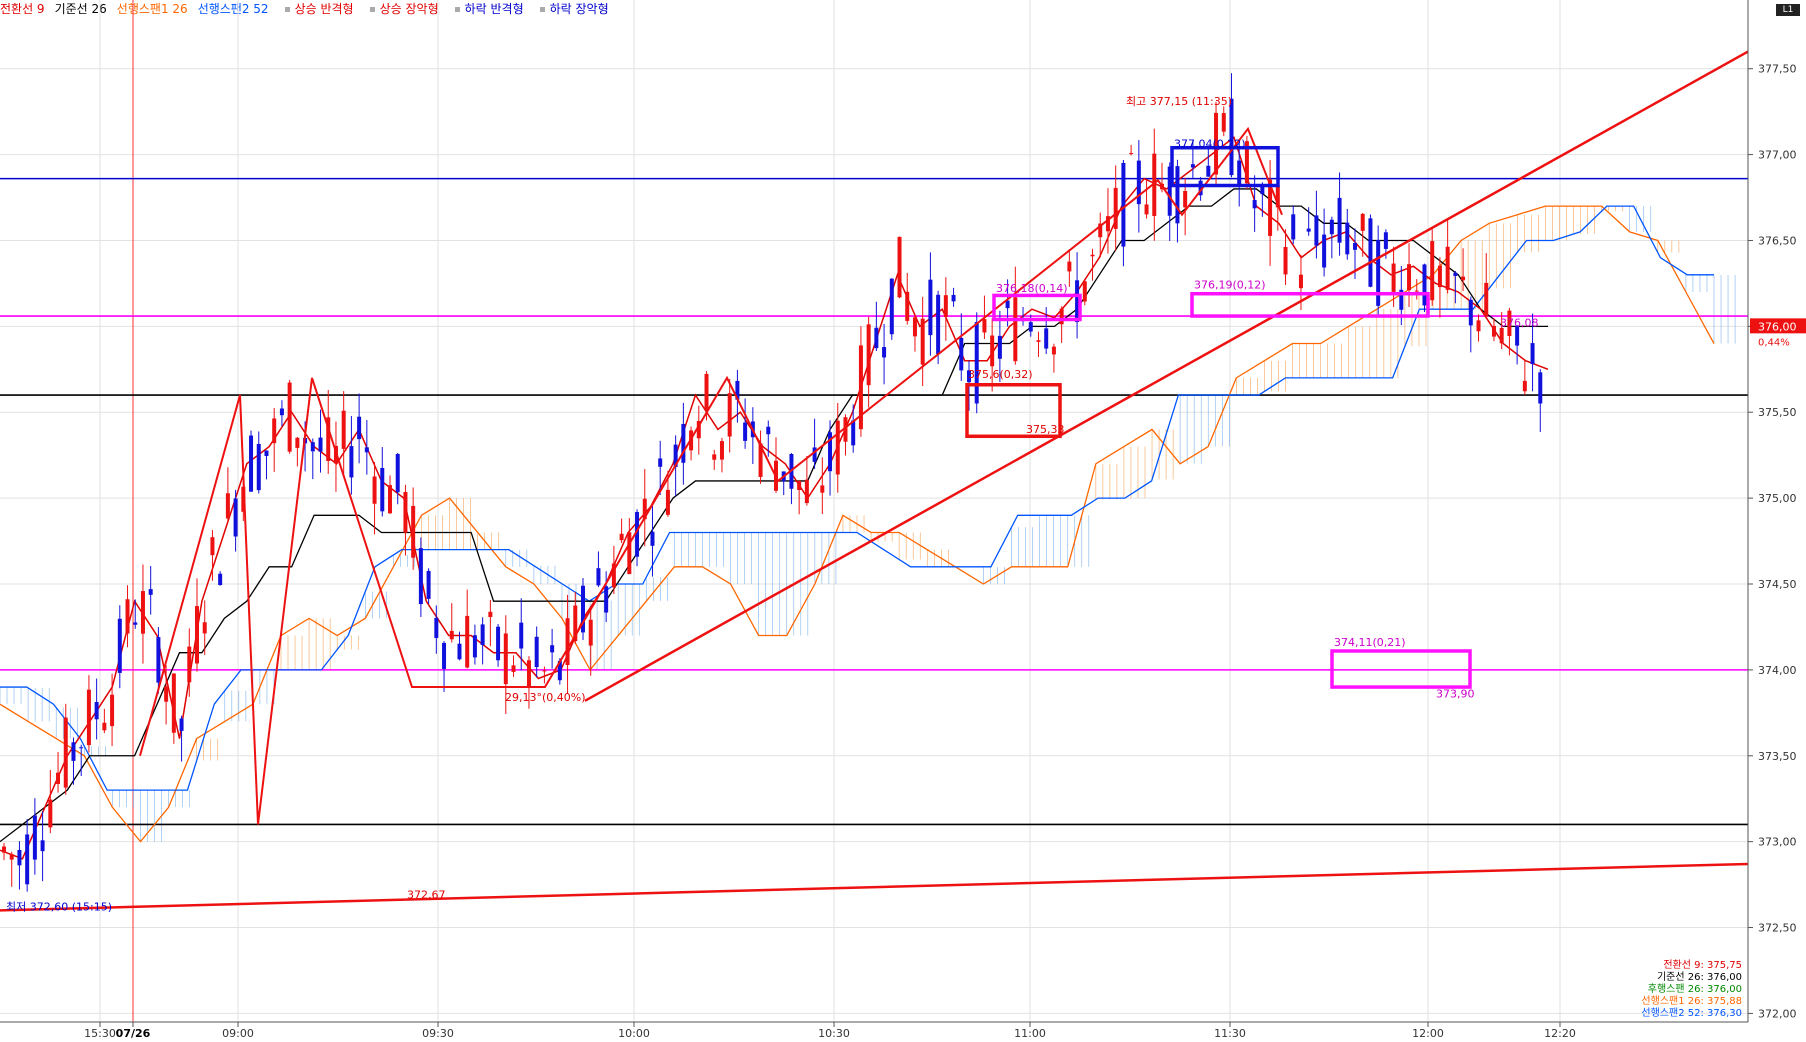  I want to click on y-tick-label: 372,00, so click(1777, 1013).